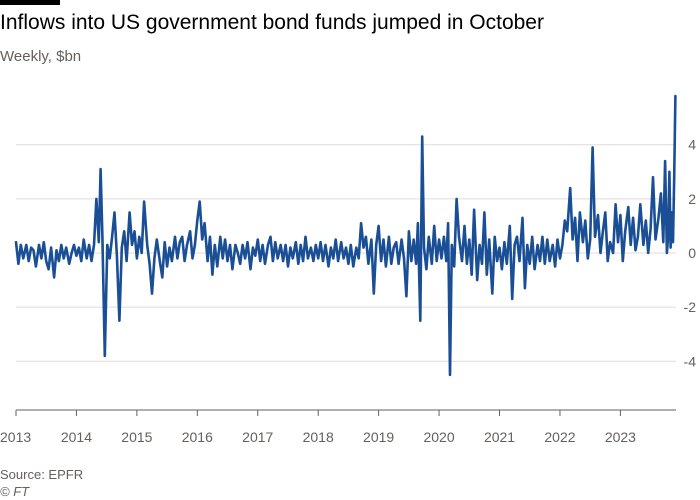 This screenshot has width=700, height=500. I want to click on x-tick-label: 2020, so click(438, 437).